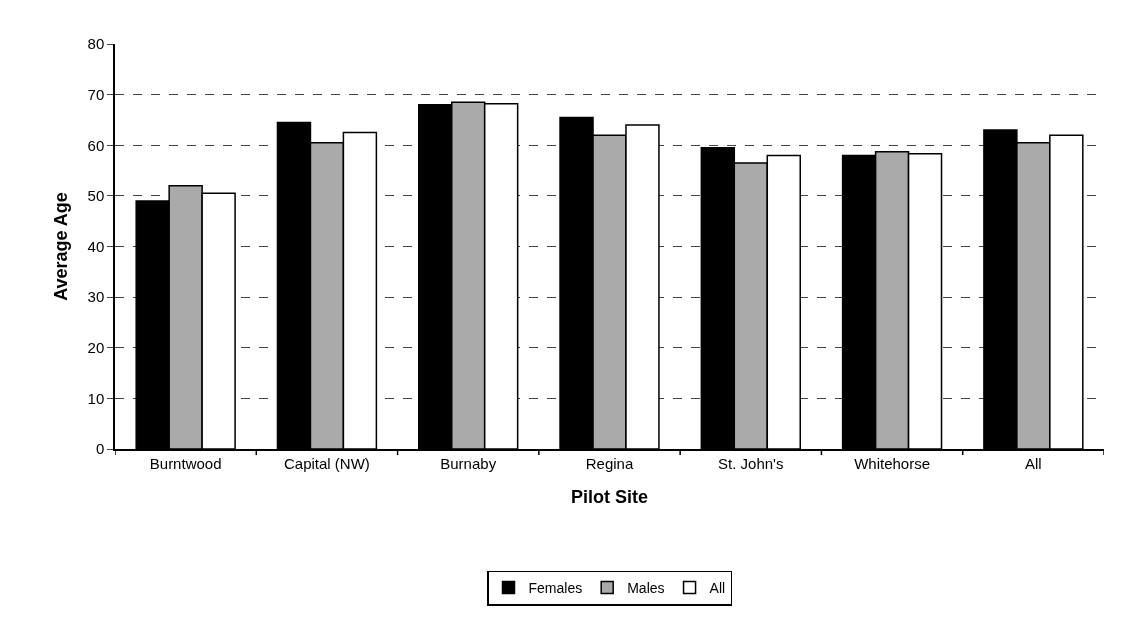 The height and width of the screenshot is (618, 1134). I want to click on x-axis-title: Pilot Site, so click(609, 497).